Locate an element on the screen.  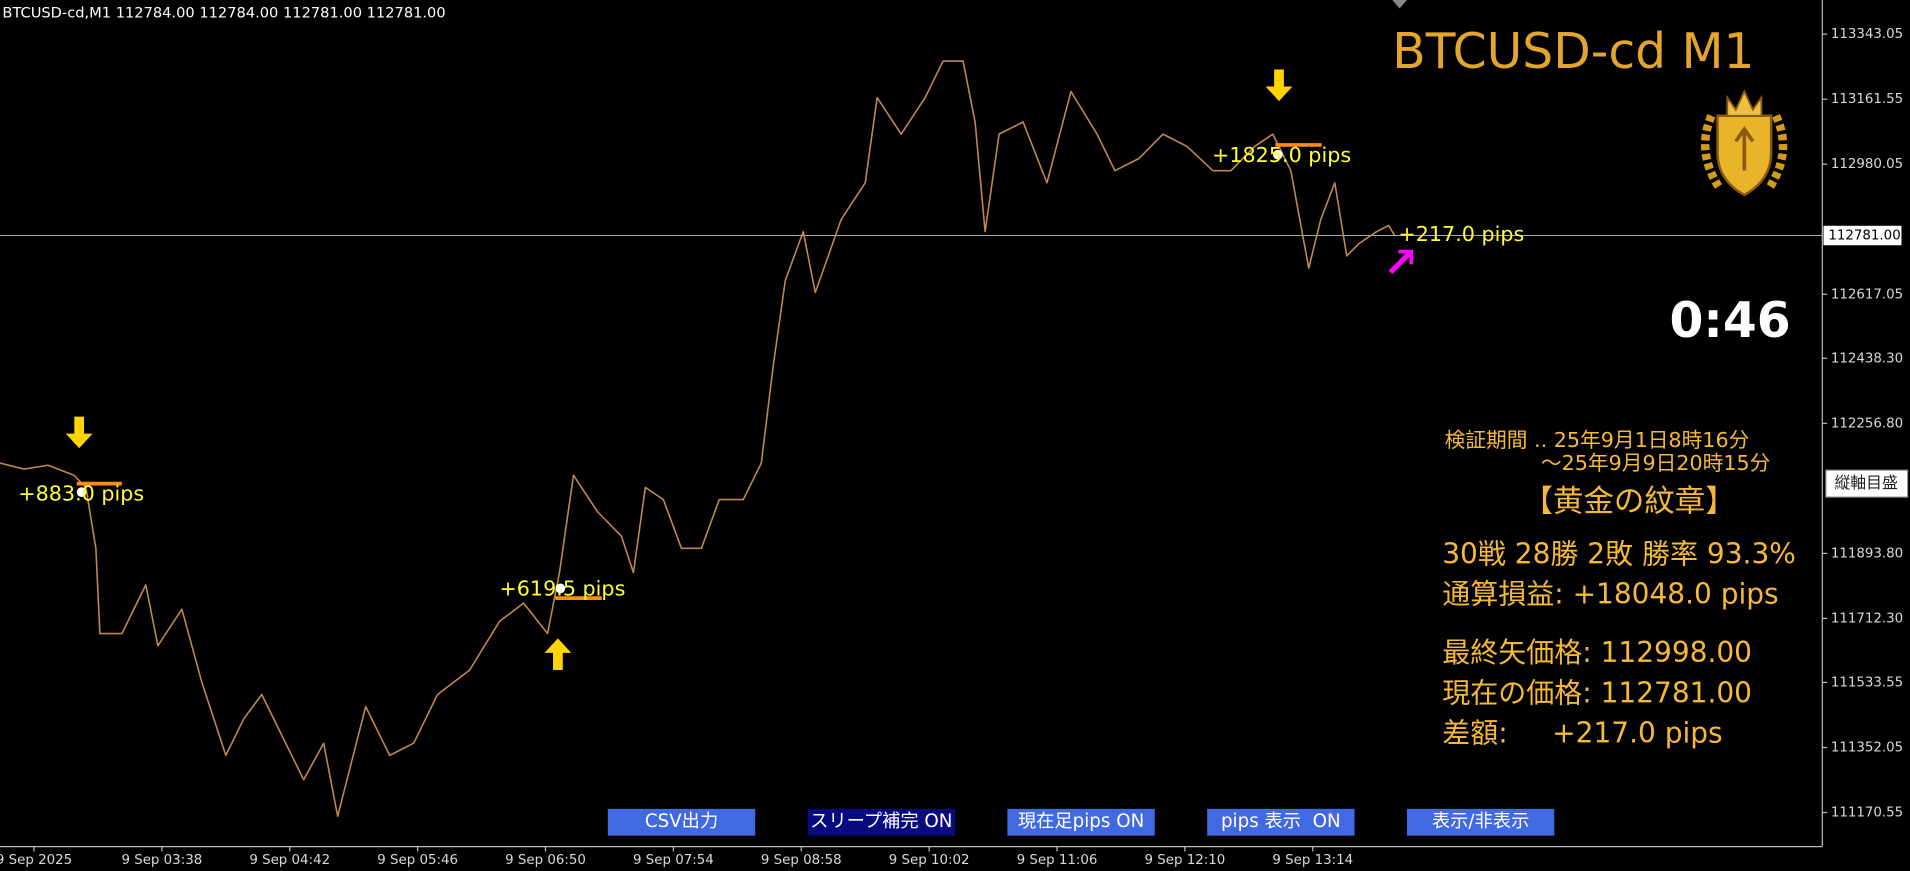
y-tick-label: 113343.05 is located at coordinates (1867, 34).